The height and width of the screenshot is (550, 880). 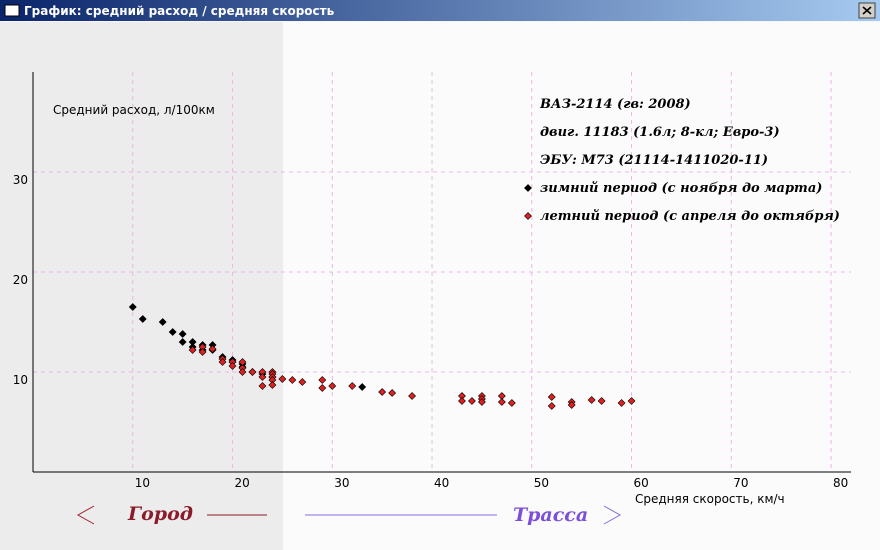 What do you see at coordinates (441, 483) in the screenshot?
I see `x-tick-label: 40` at bounding box center [441, 483].